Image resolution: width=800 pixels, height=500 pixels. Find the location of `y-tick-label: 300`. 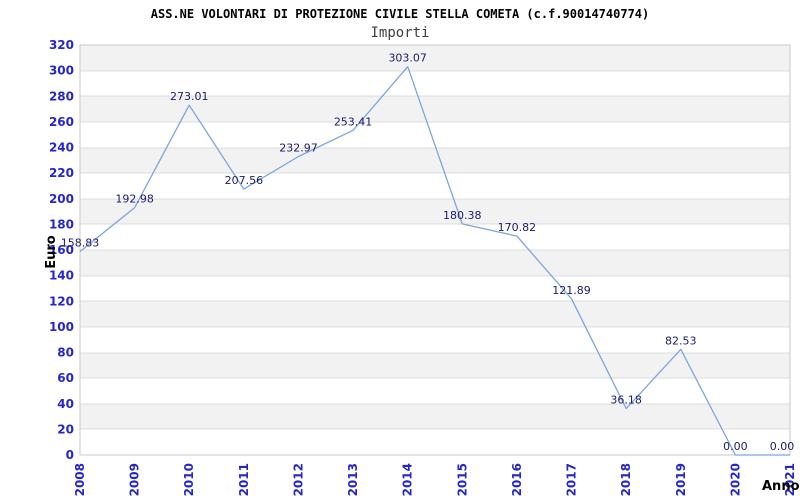

y-tick-label: 300 is located at coordinates (61, 71).